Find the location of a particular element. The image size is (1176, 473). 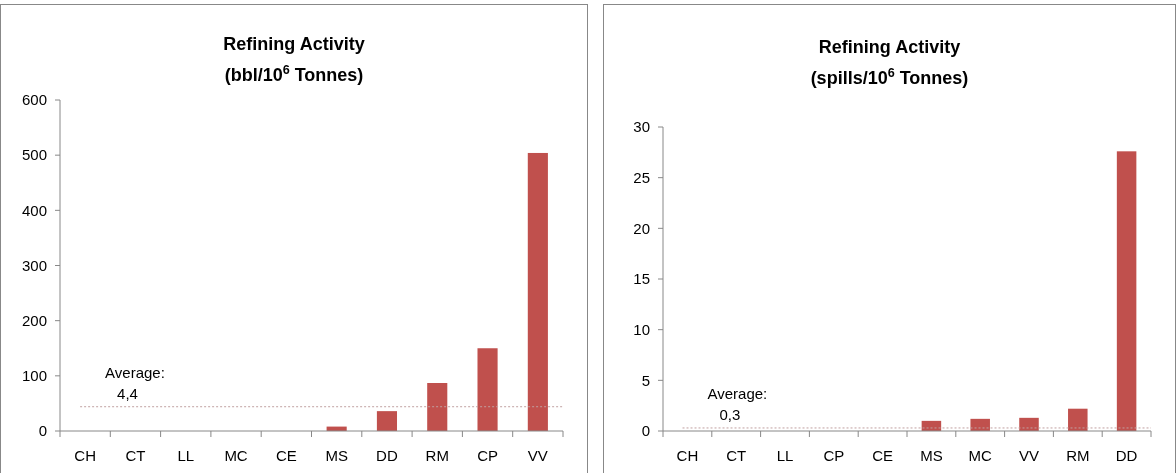

y-tick-label: 5 is located at coordinates (645, 380).